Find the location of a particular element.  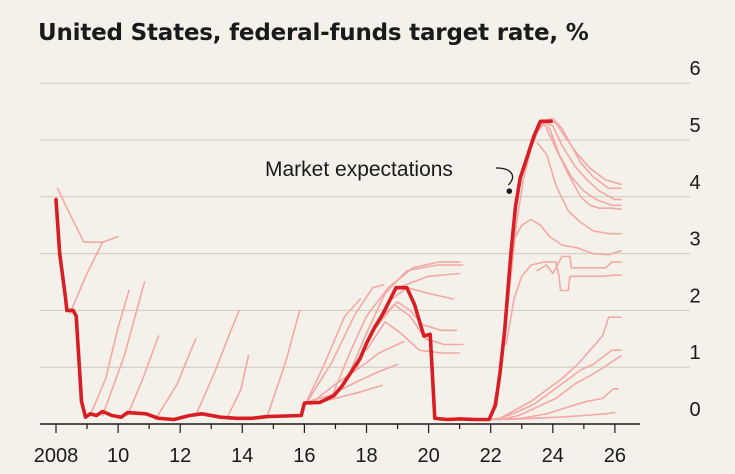

x-tick-label: 12 is located at coordinates (180, 456).